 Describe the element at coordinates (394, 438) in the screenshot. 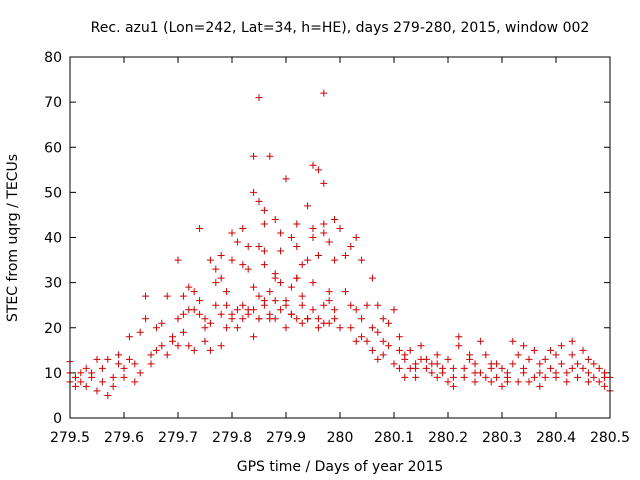

I see `x-tick-label: 280.1` at that location.